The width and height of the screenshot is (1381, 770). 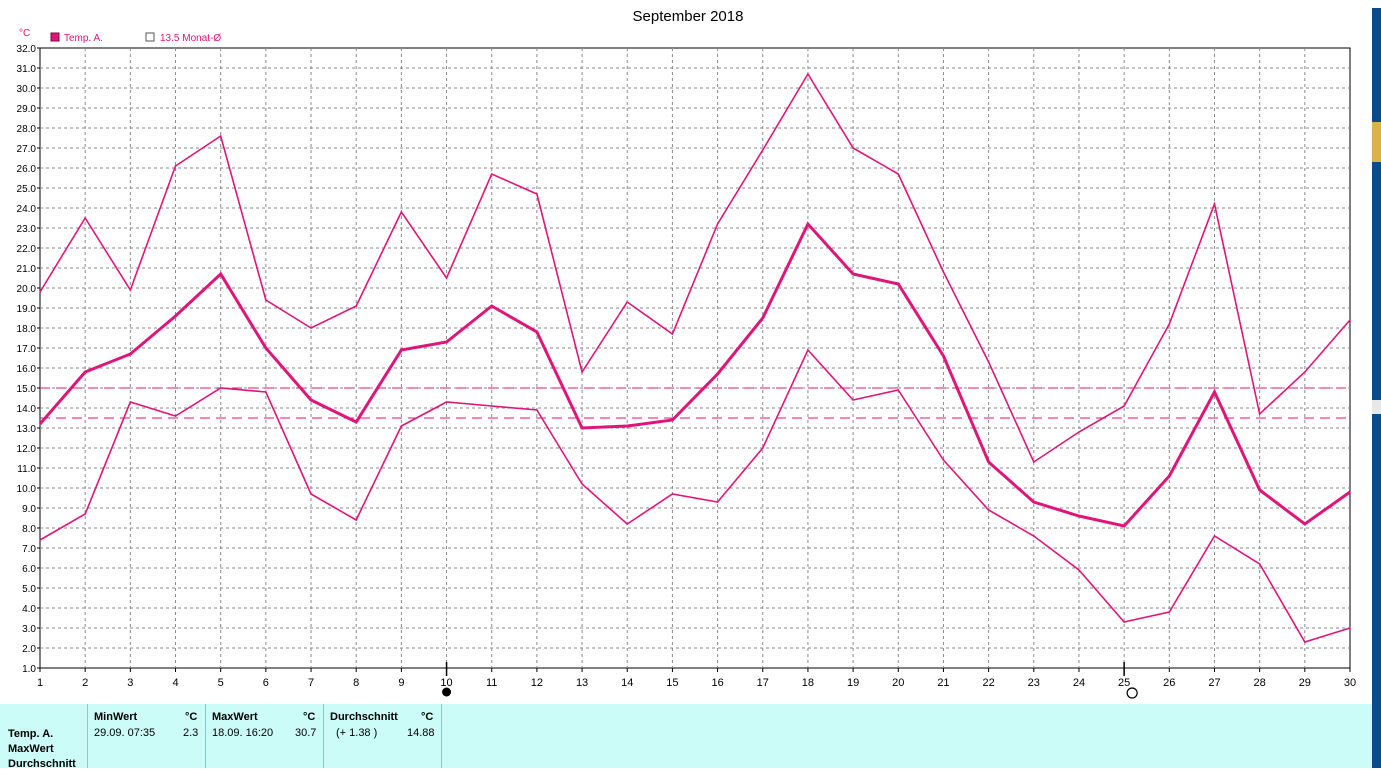 I want to click on x-tick-label: 13, so click(x=582, y=683).